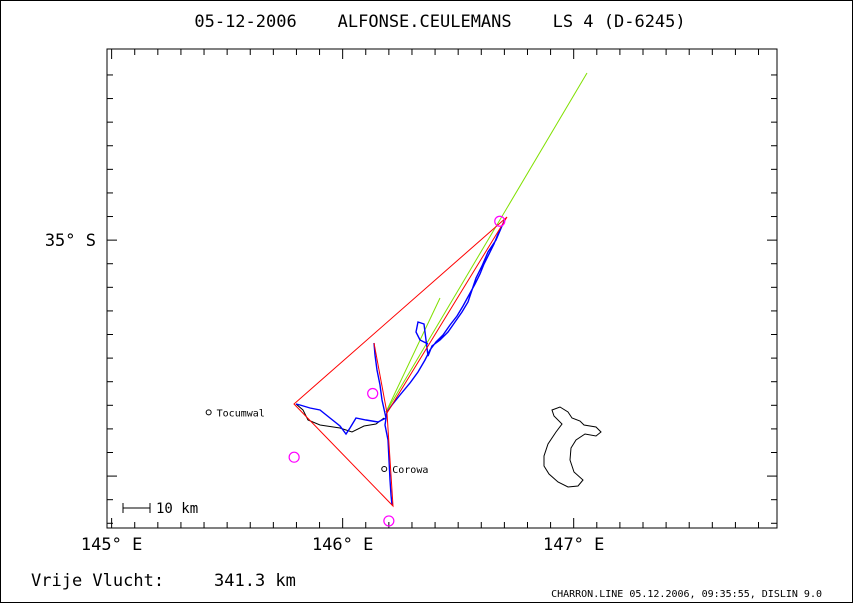  I want to click on green-line-long, so click(486, 242).